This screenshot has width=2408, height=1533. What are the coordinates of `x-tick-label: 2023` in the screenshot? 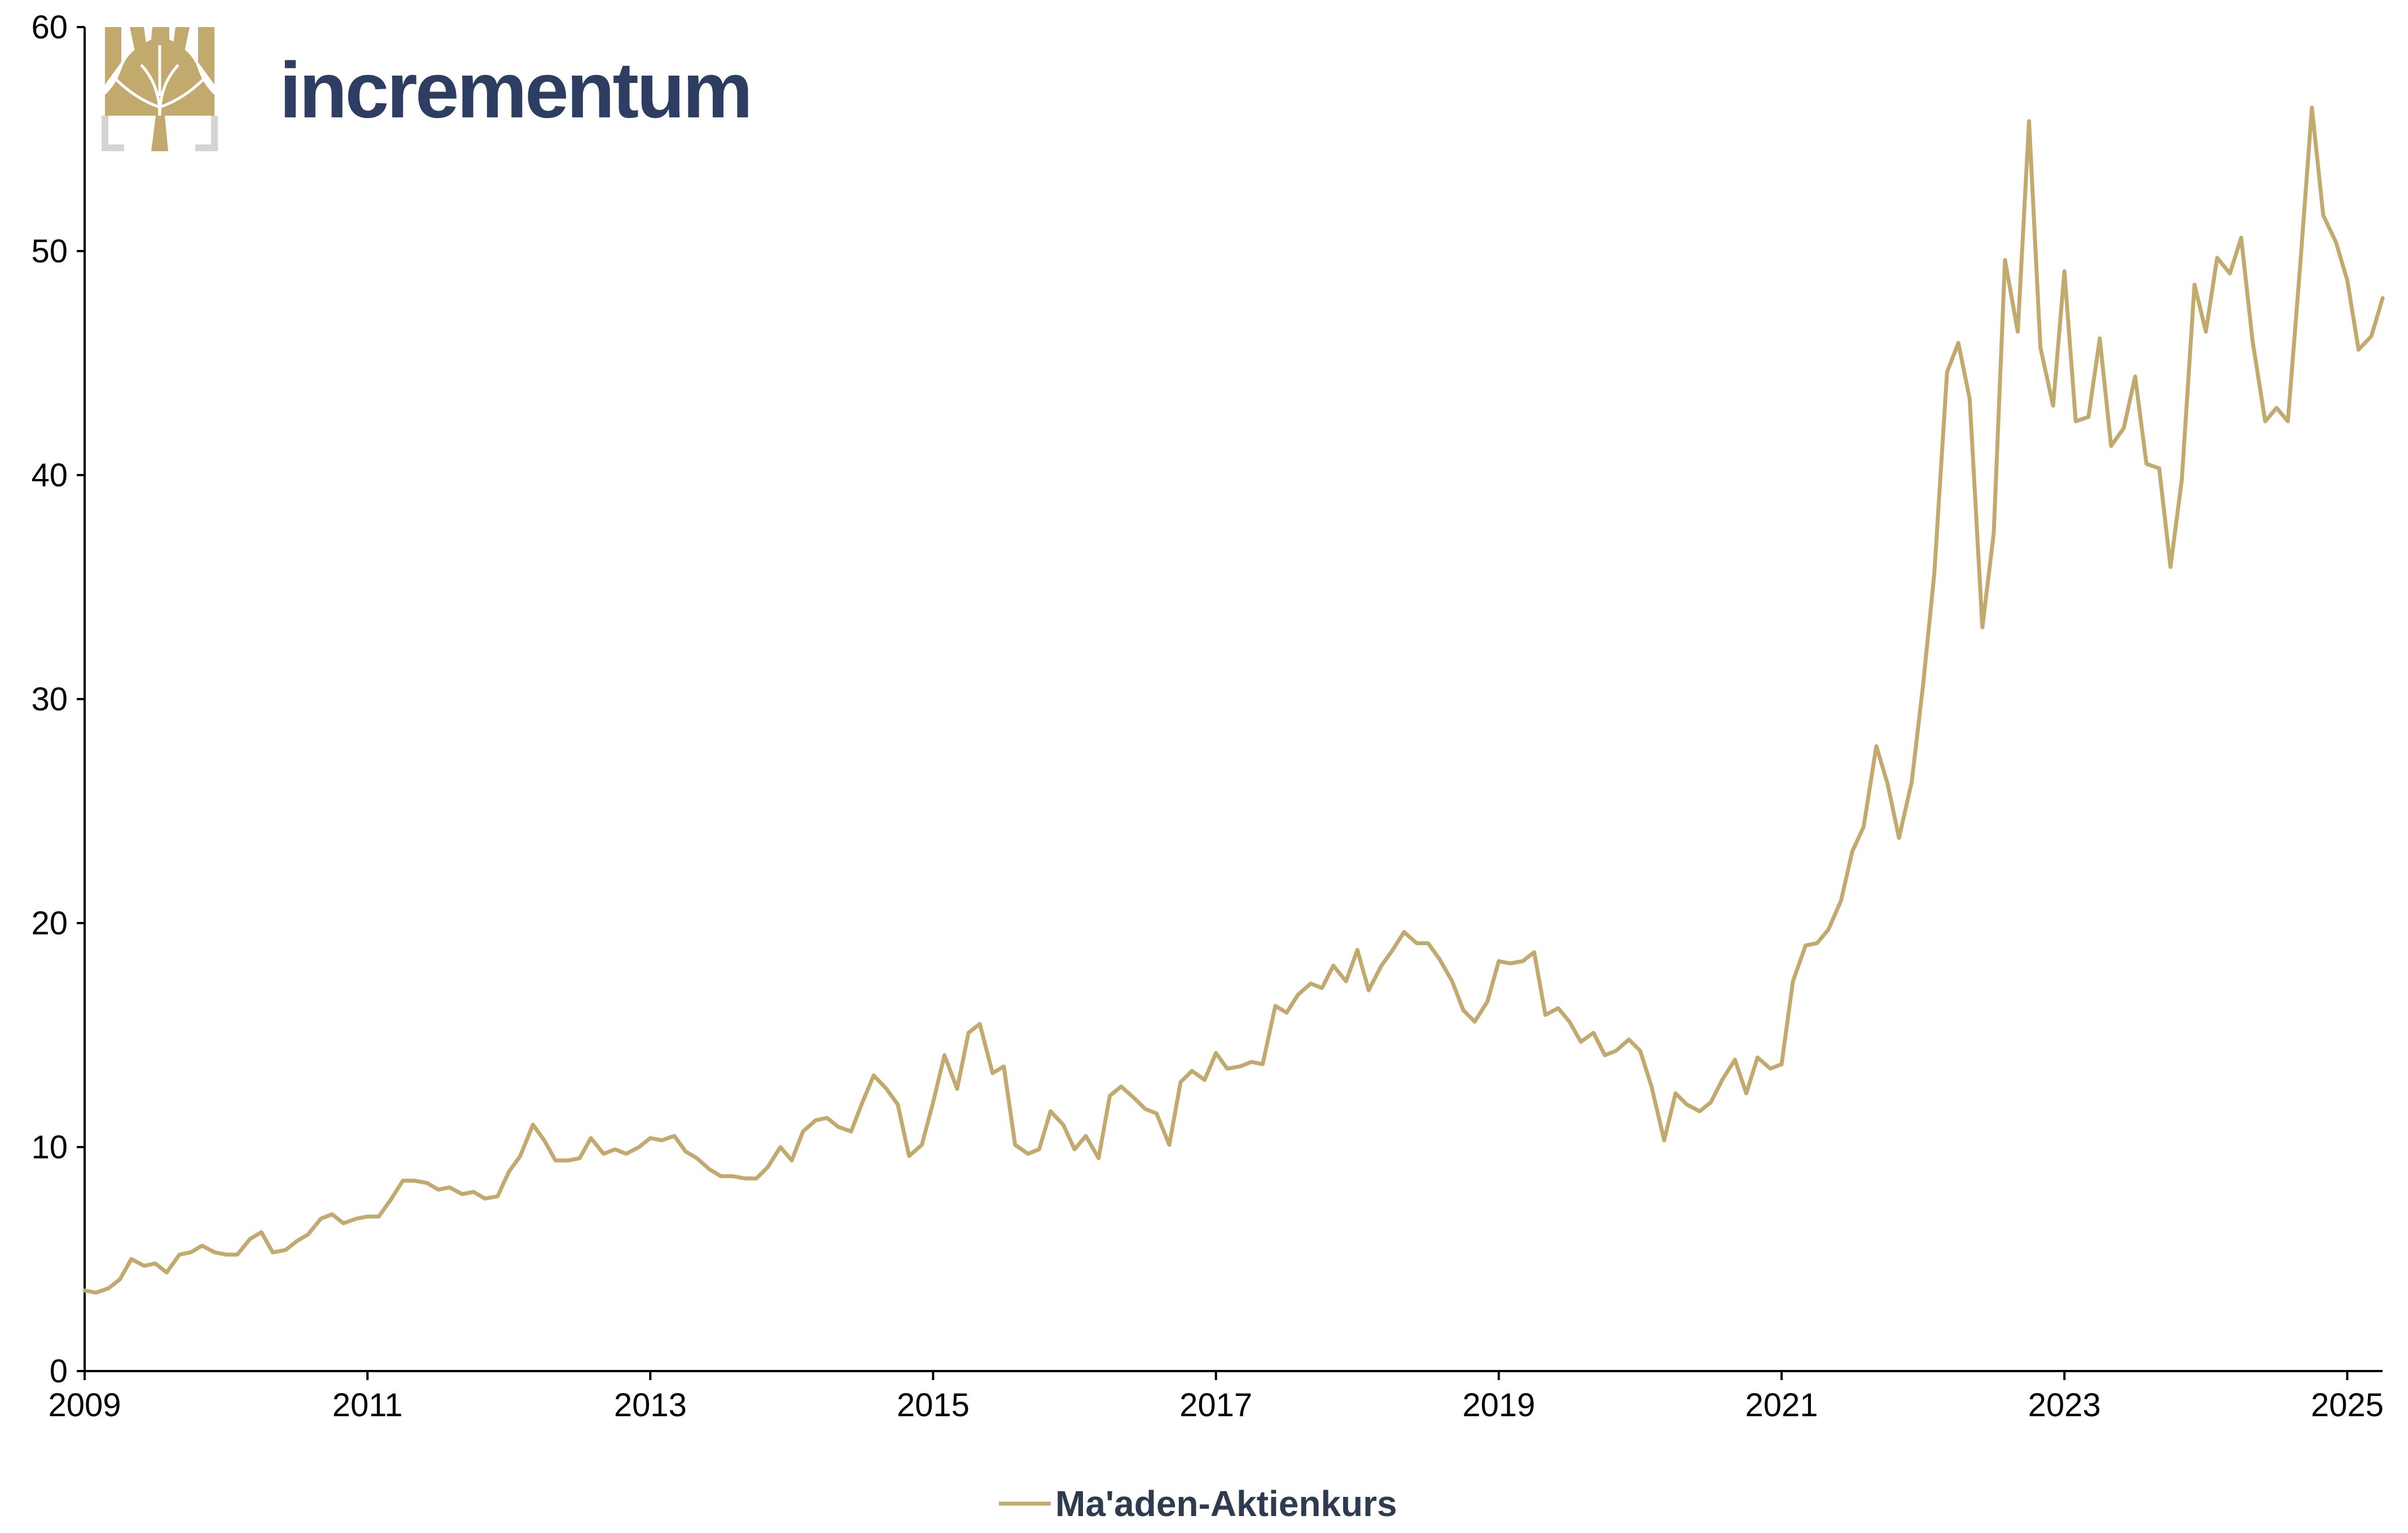 It's located at (2065, 1405).